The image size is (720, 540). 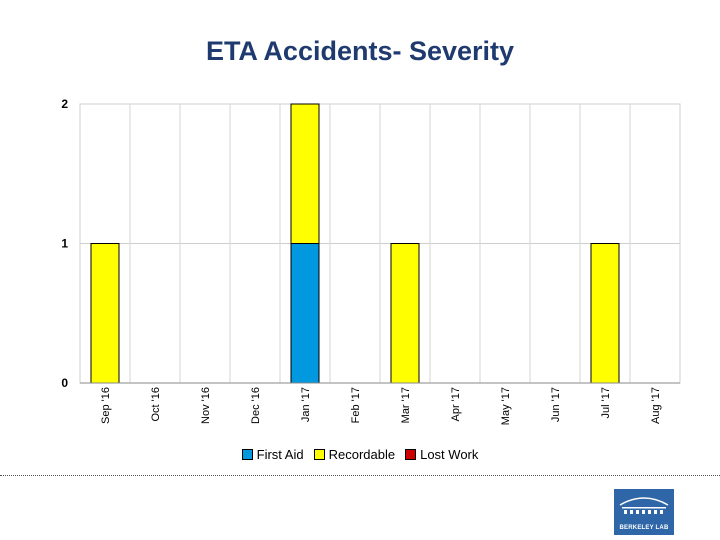 What do you see at coordinates (644, 505) in the screenshot?
I see `building-icon` at bounding box center [644, 505].